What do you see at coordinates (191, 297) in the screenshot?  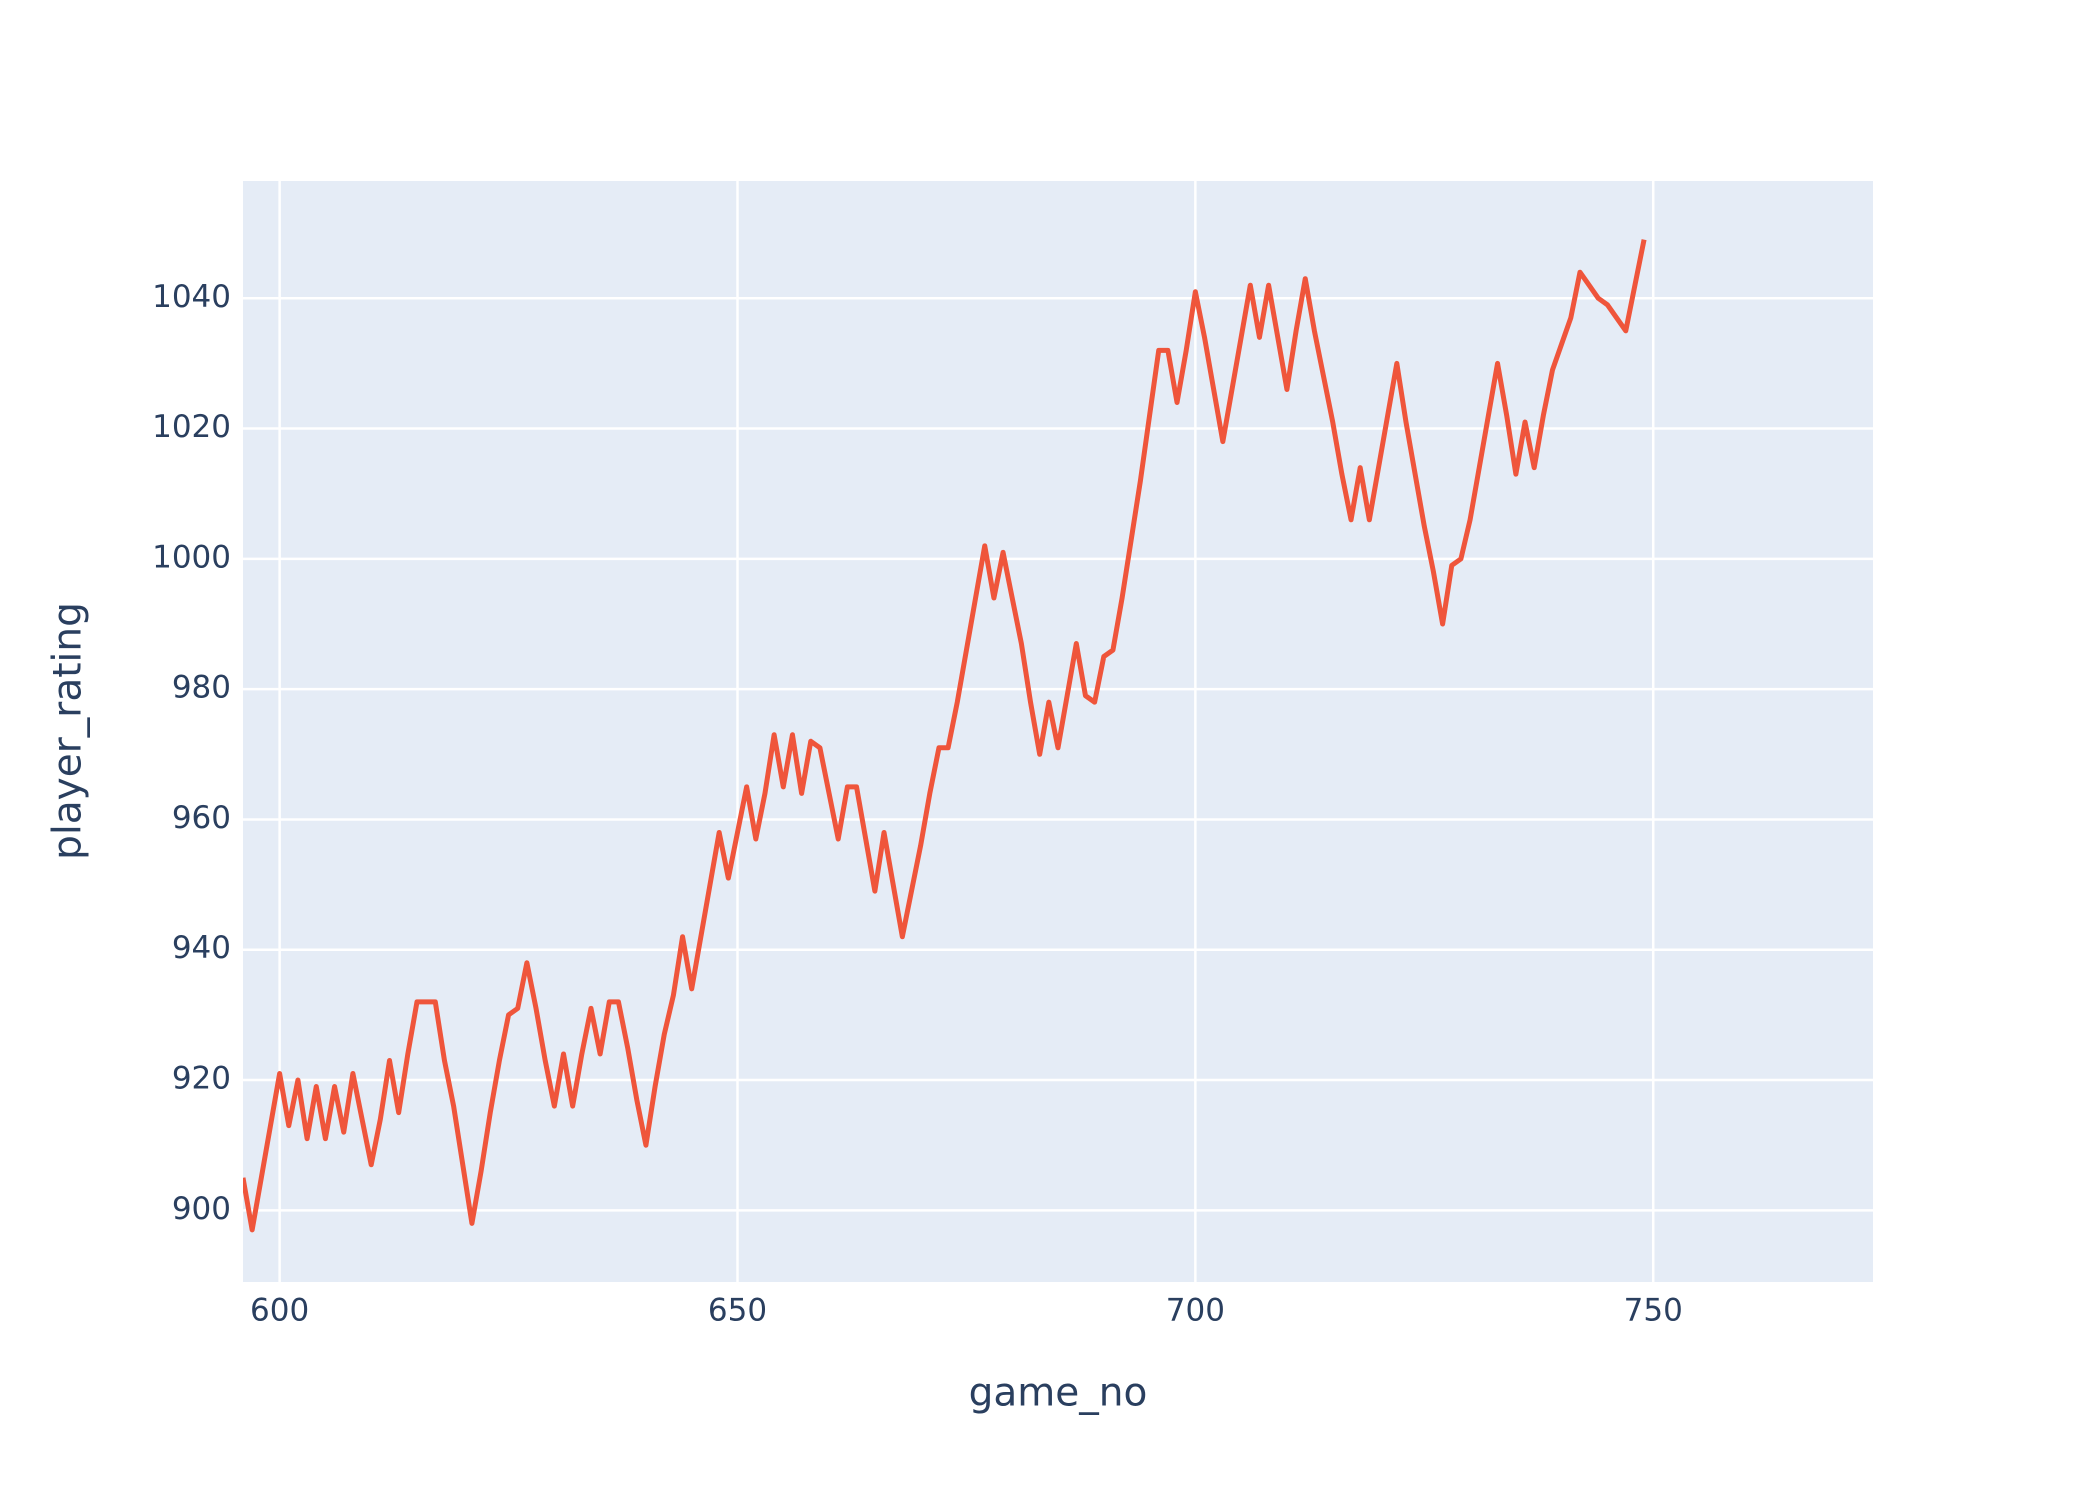 I see `y-tick-label: 1040` at bounding box center [191, 297].